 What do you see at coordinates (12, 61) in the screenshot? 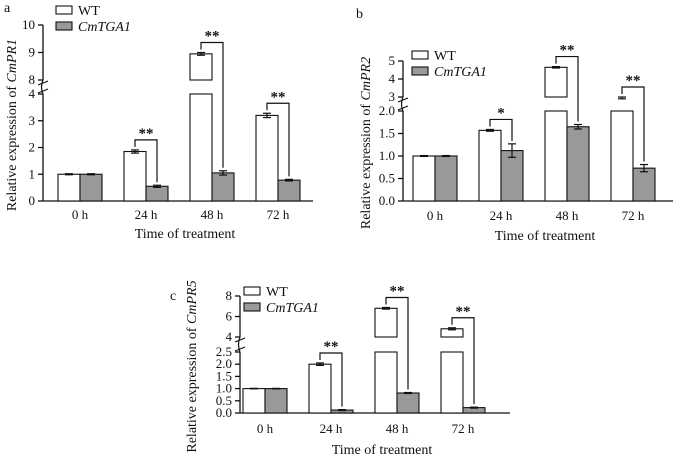
I see `y-axis-label-gene: CmPR1` at bounding box center [12, 61].